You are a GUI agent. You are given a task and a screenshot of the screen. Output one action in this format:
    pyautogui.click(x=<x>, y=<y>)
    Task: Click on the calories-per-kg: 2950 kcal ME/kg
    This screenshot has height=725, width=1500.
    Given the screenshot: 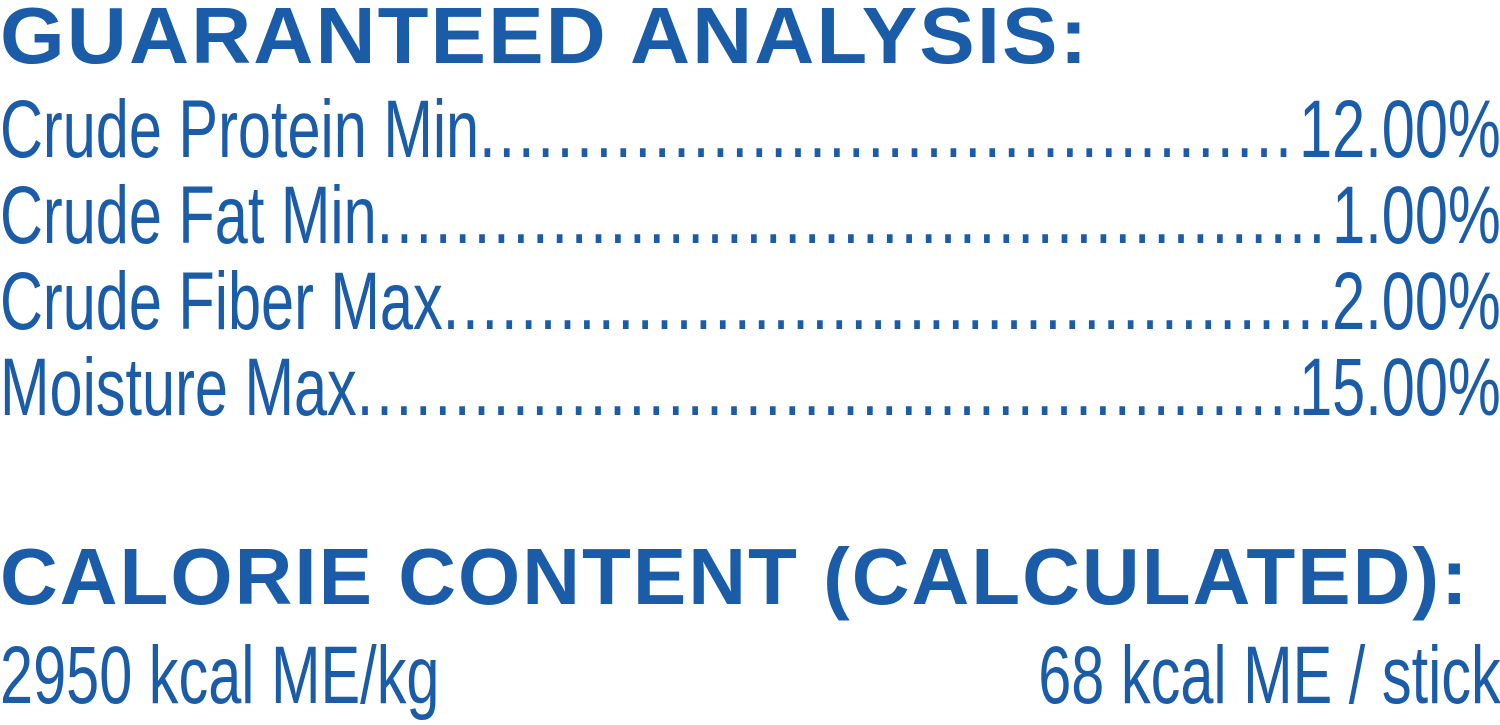 What is the action you would take?
    pyautogui.click(x=220, y=675)
    